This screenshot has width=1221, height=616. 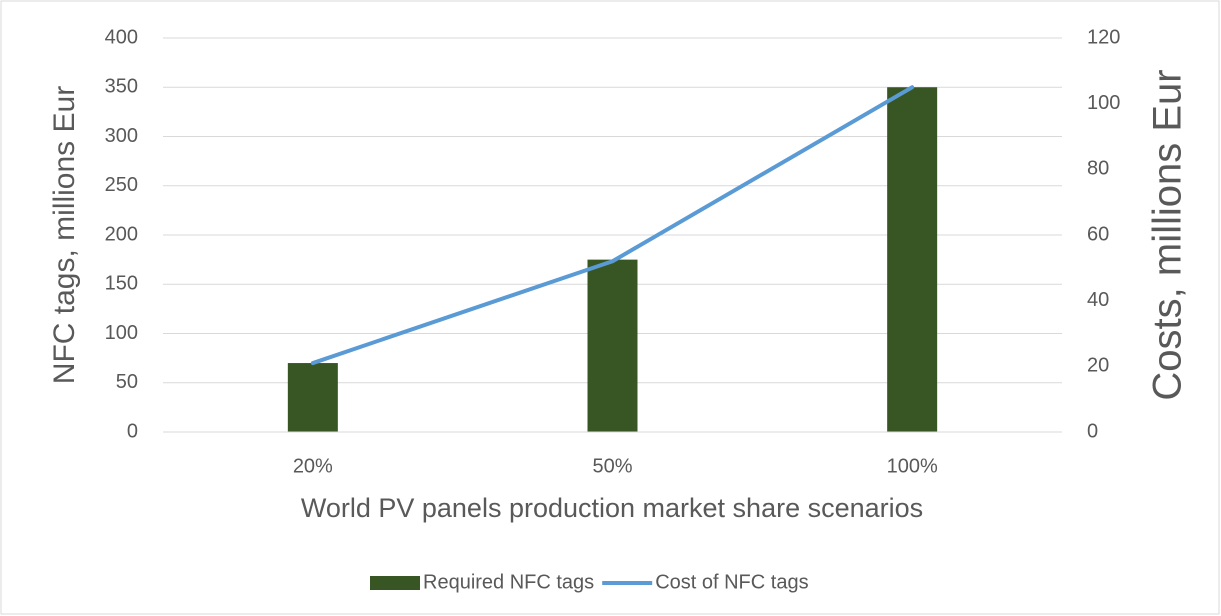 I want to click on y-tick-label: 200, so click(x=121, y=234).